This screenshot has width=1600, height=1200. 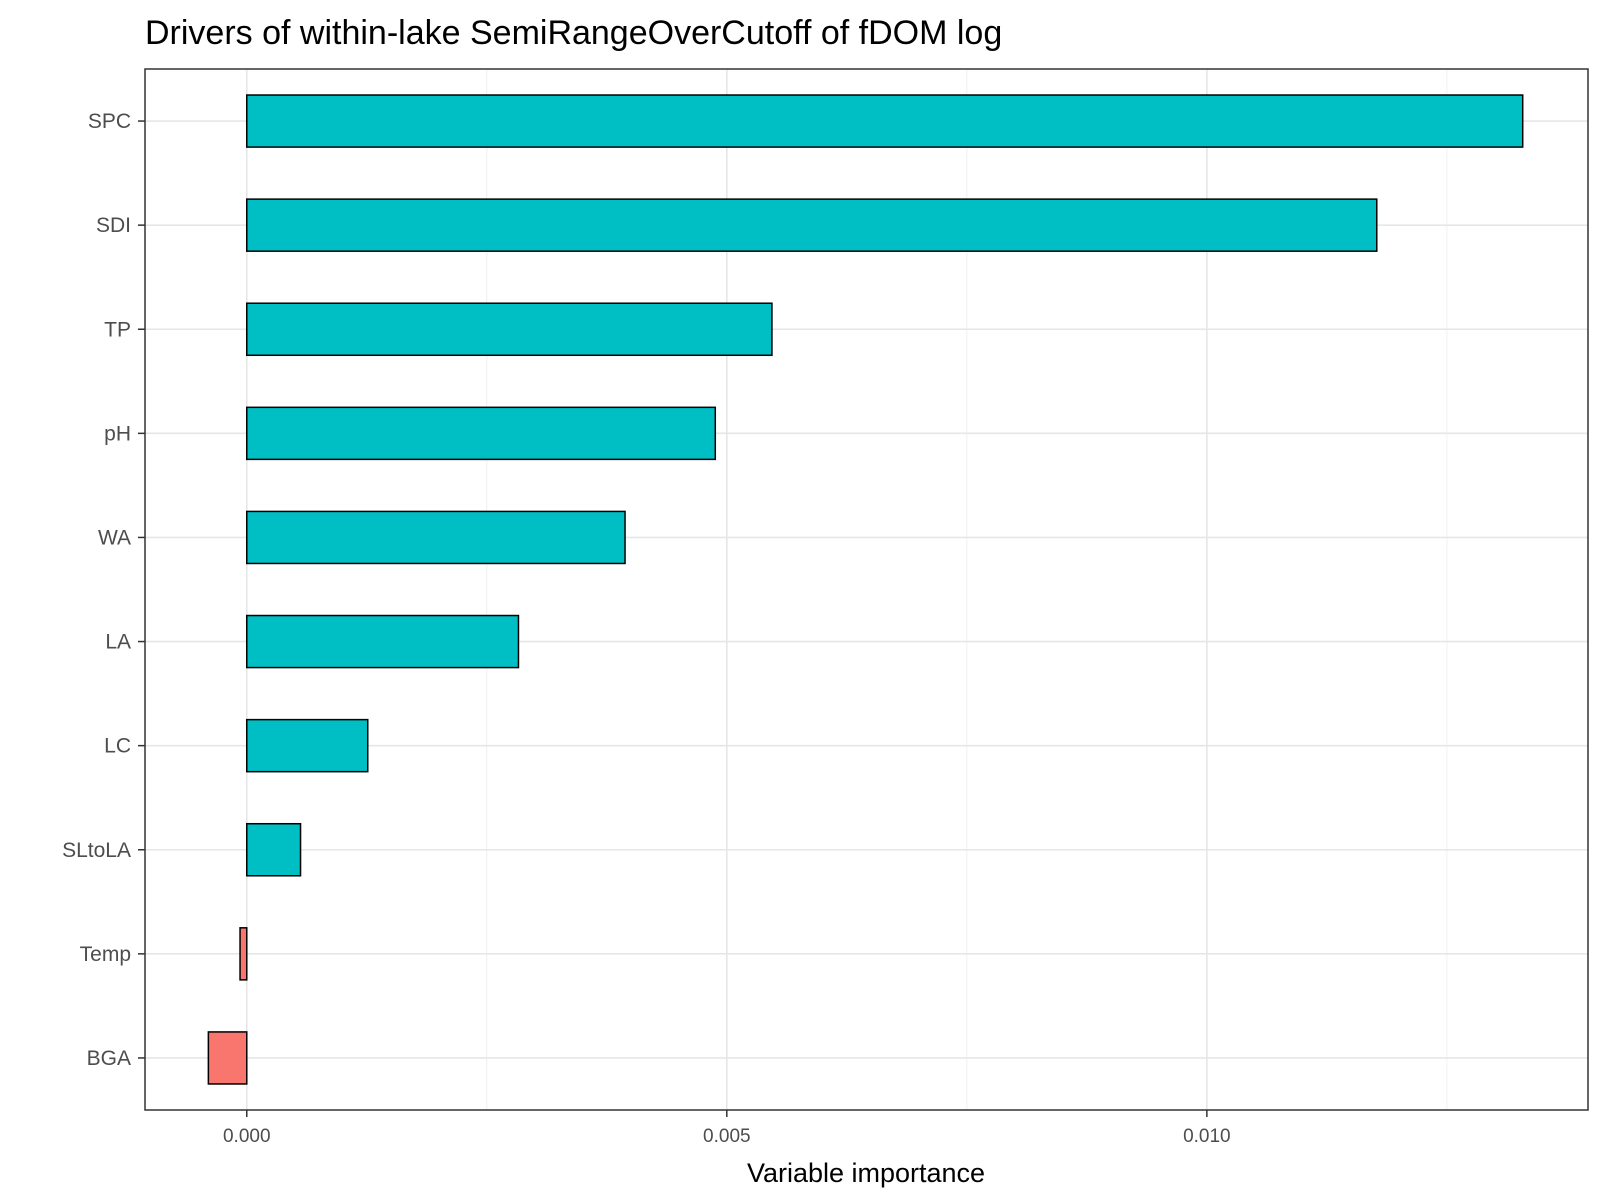 What do you see at coordinates (103, 590) in the screenshot?
I see `y-axis: SPC SDI TP pH WA LA LC SLtoLA Temp BGA` at bounding box center [103, 590].